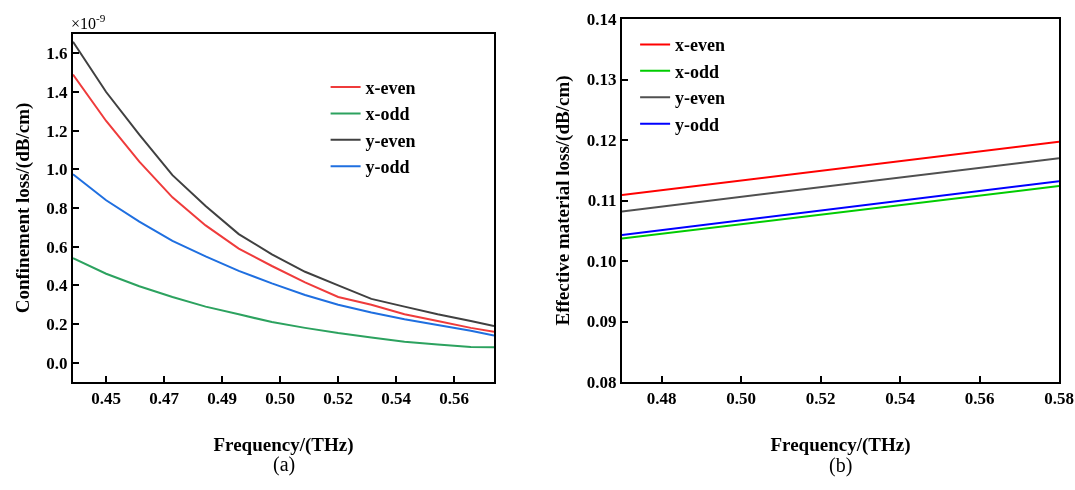 The width and height of the screenshot is (1075, 490). I want to click on x-tick-label: 0.58, so click(1059, 399).